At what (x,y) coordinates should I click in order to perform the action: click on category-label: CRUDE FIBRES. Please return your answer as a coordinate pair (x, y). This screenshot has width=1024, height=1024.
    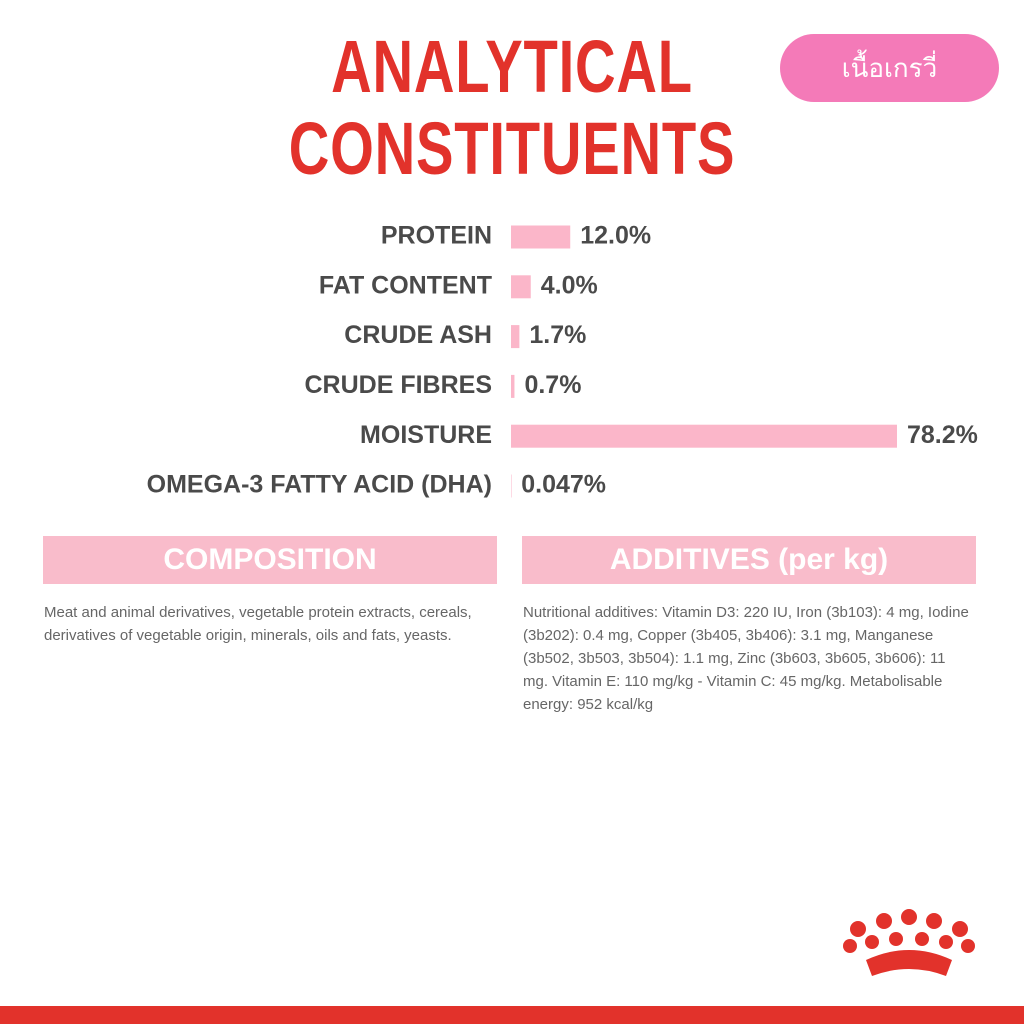
    Looking at the image, I should click on (398, 385).